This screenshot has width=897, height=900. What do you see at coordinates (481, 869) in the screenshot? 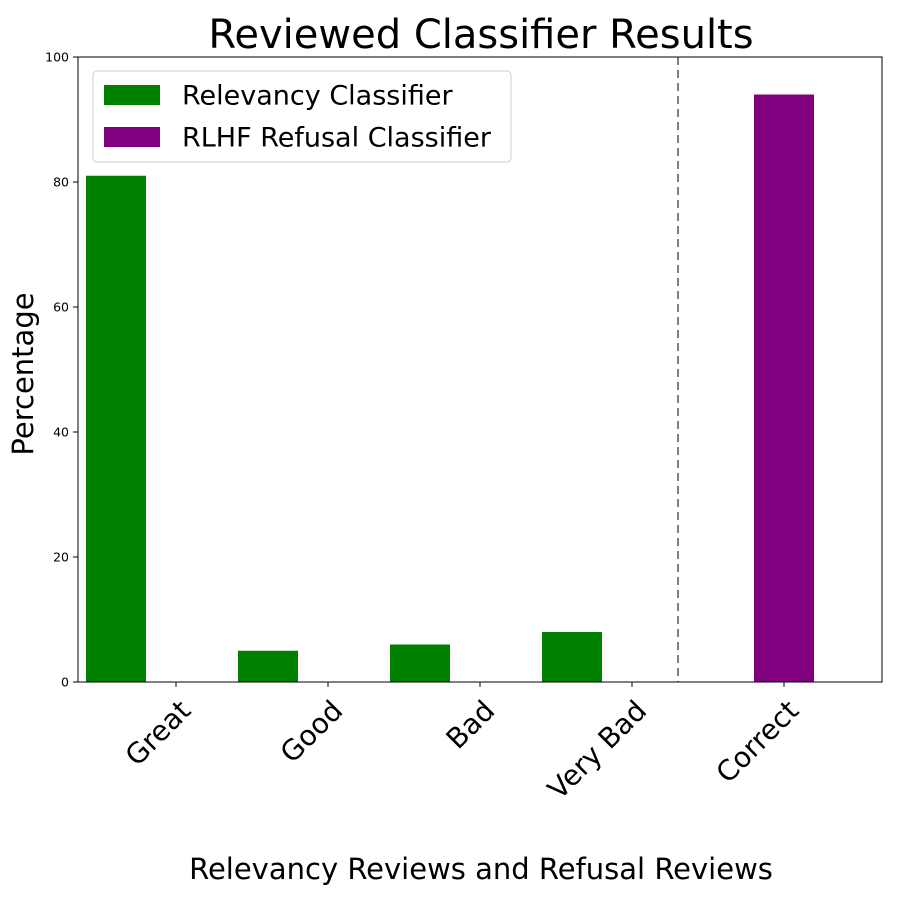
I see `x-axis-label: Relevancy Reviews and Refusal Reviews` at bounding box center [481, 869].